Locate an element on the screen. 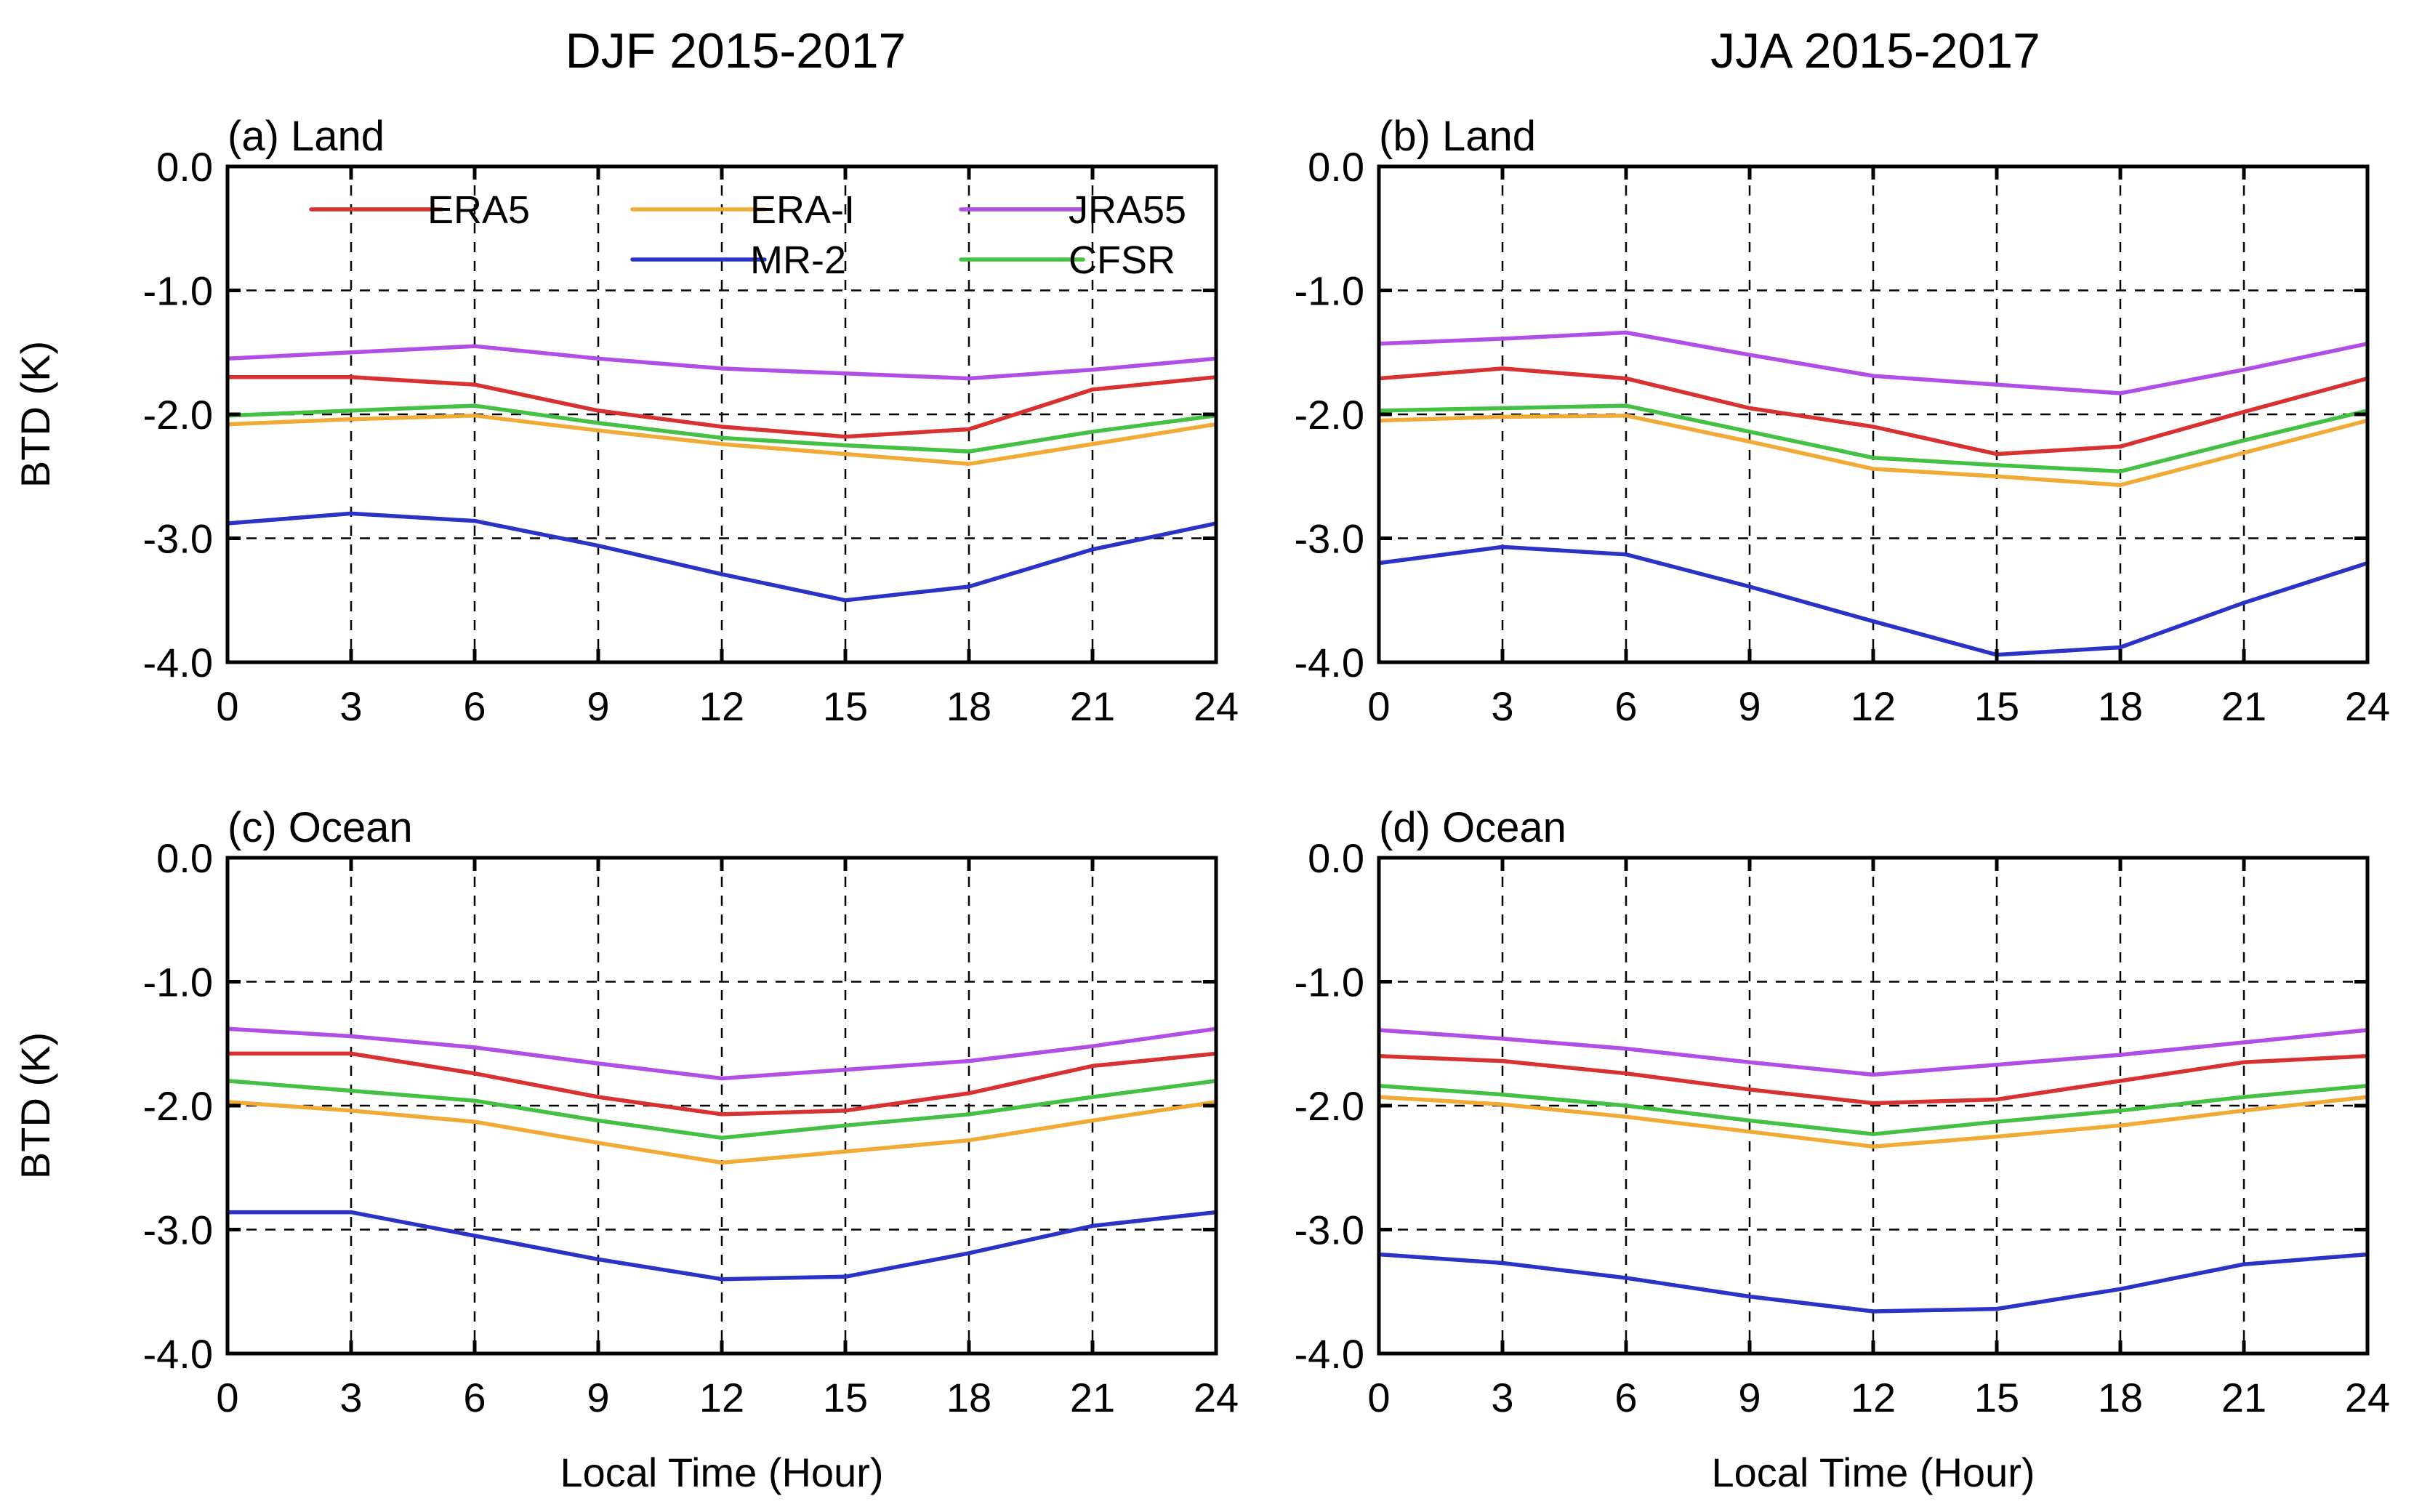 This screenshot has height=1512, width=2414. legend: ERA5 ERA-I JRA55 MR-2 CFSR is located at coordinates (747, 235).